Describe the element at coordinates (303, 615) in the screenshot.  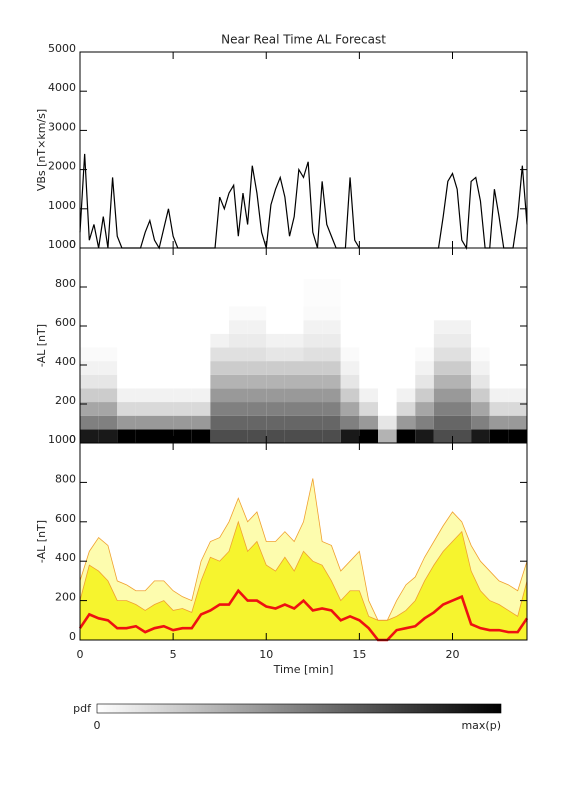
I see `median-line` at that location.